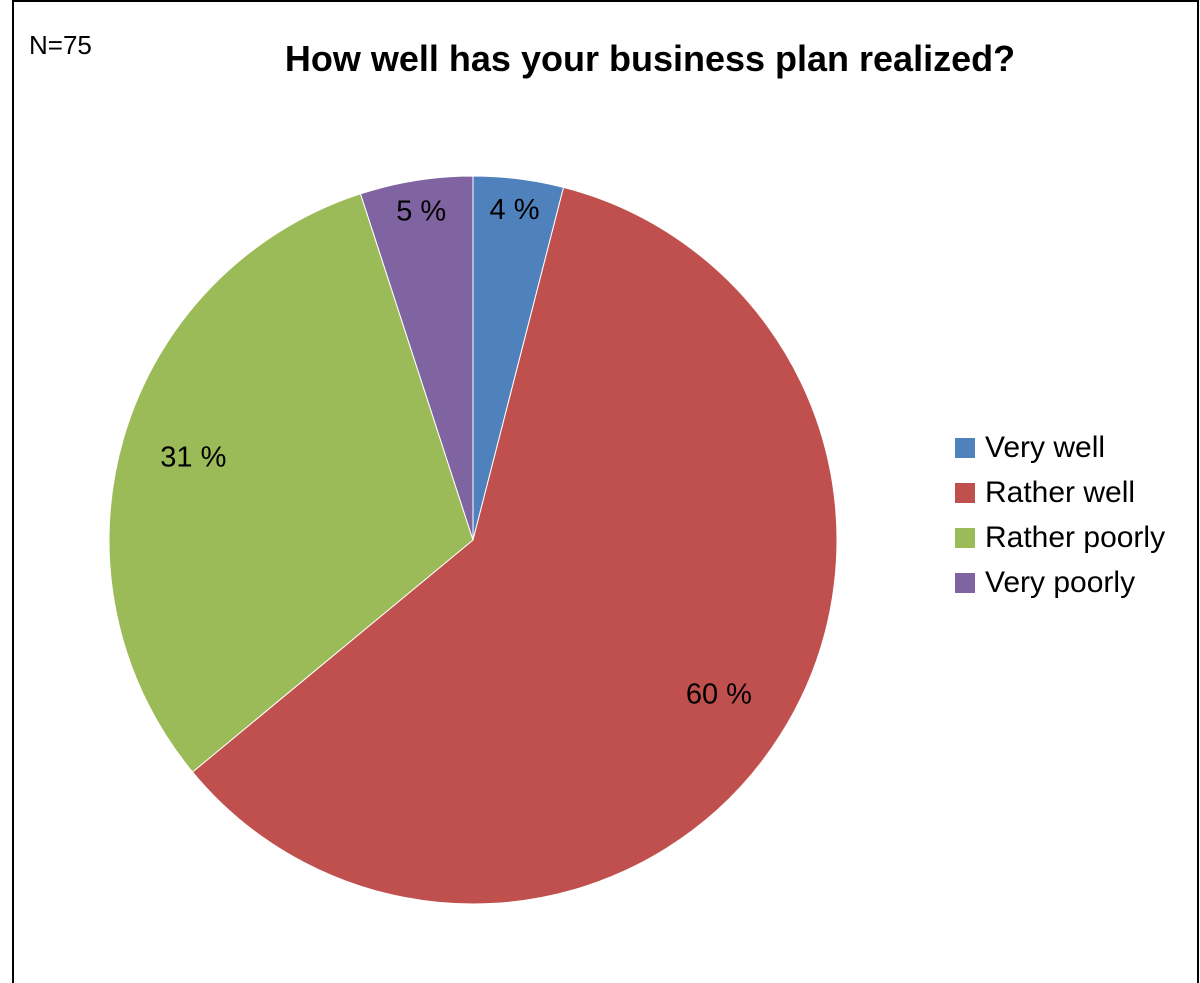 Image resolution: width=1200 pixels, height=983 pixels. What do you see at coordinates (416, 358) in the screenshot?
I see `pie-slice-very-poorly` at bounding box center [416, 358].